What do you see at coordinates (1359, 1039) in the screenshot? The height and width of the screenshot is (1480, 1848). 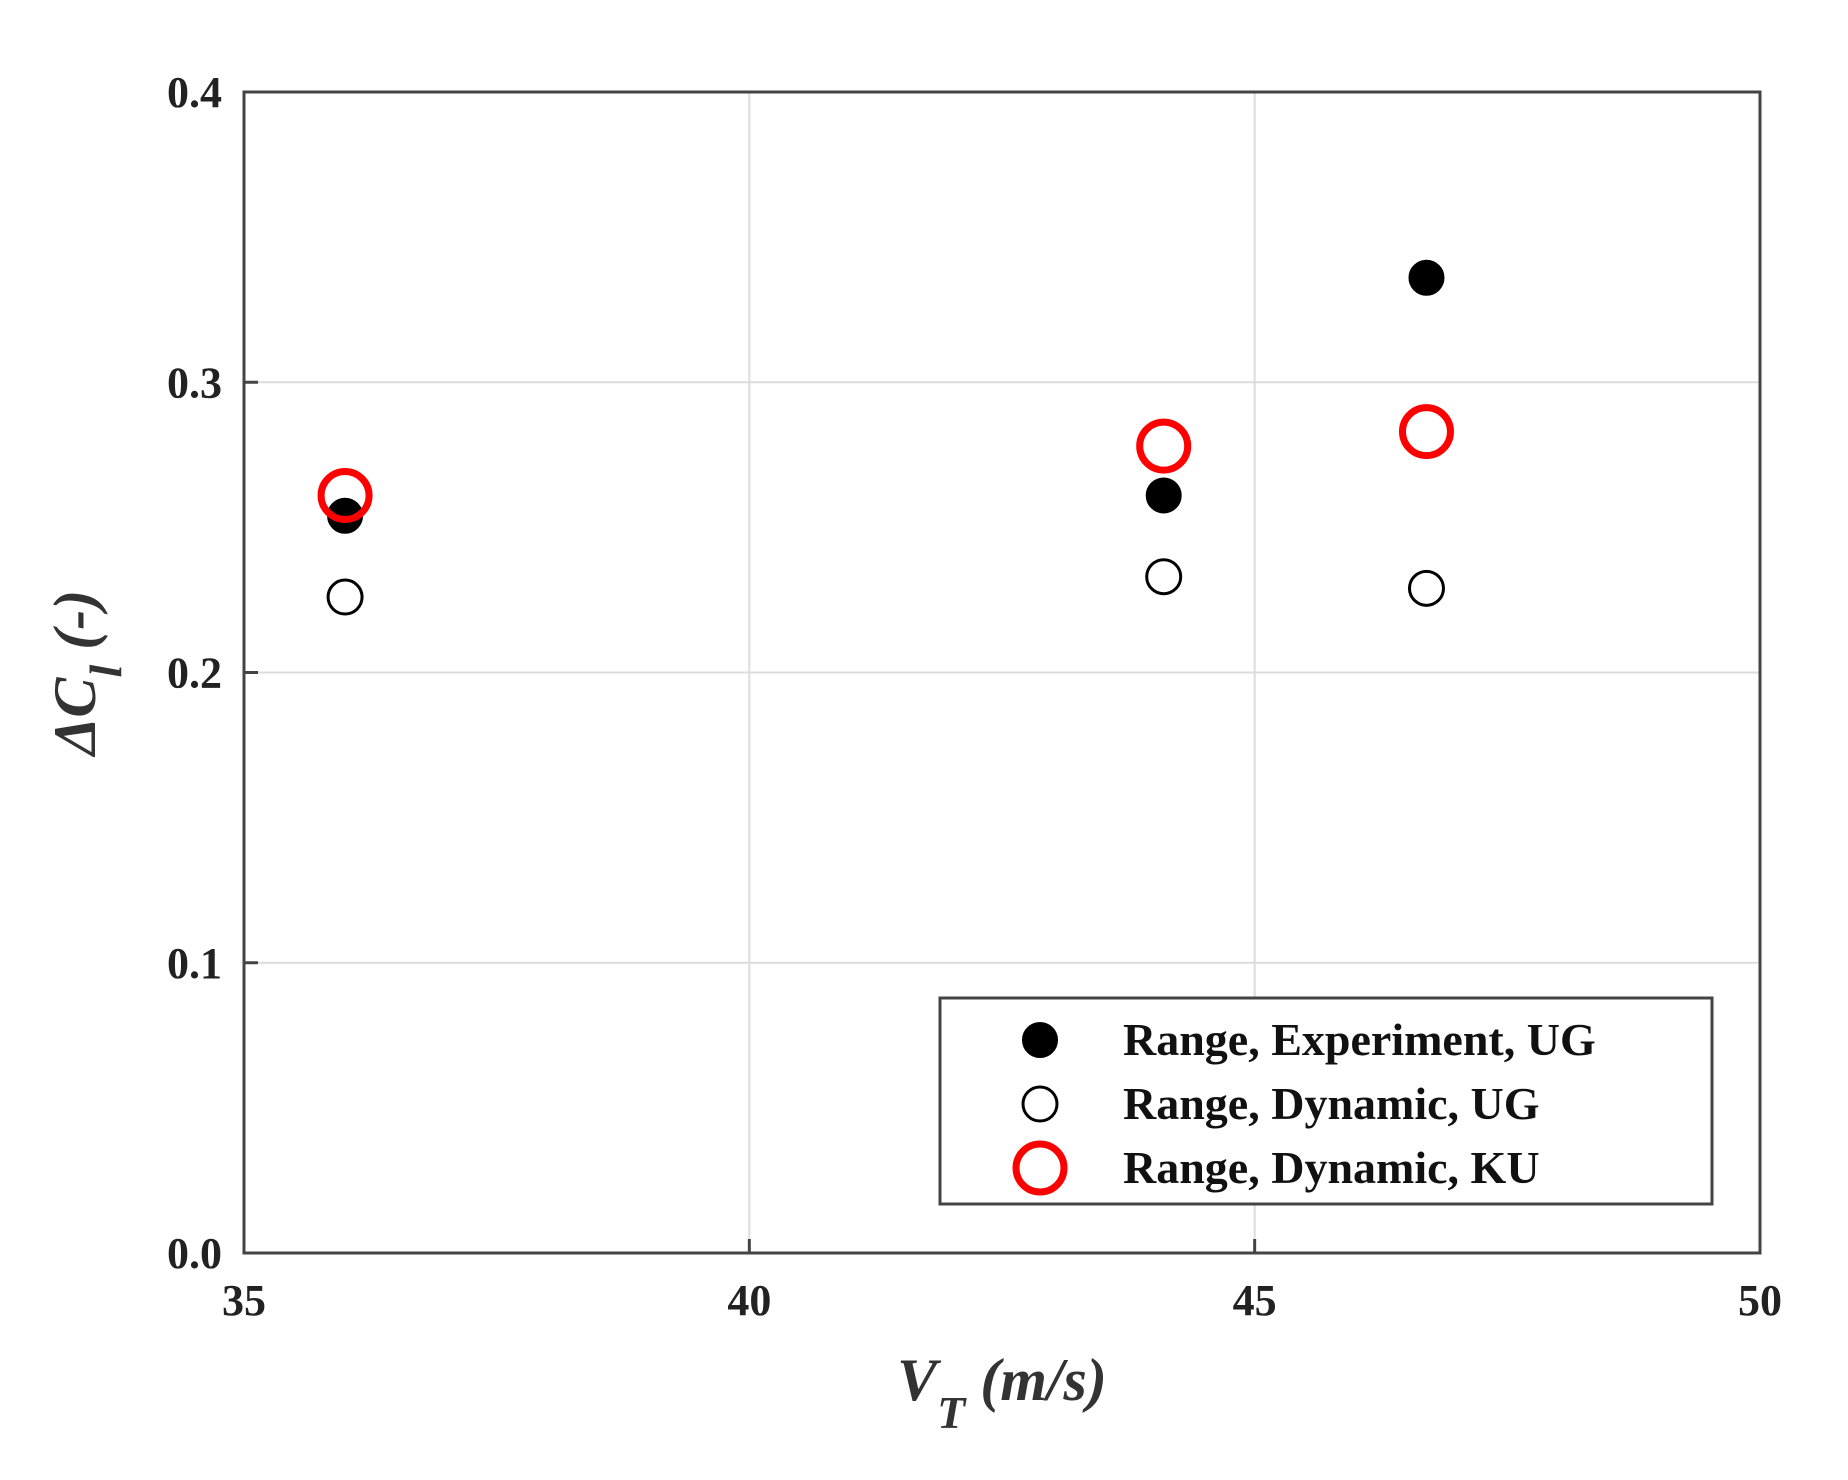 I see `legend-label: Range, Experiment, UG` at bounding box center [1359, 1039].